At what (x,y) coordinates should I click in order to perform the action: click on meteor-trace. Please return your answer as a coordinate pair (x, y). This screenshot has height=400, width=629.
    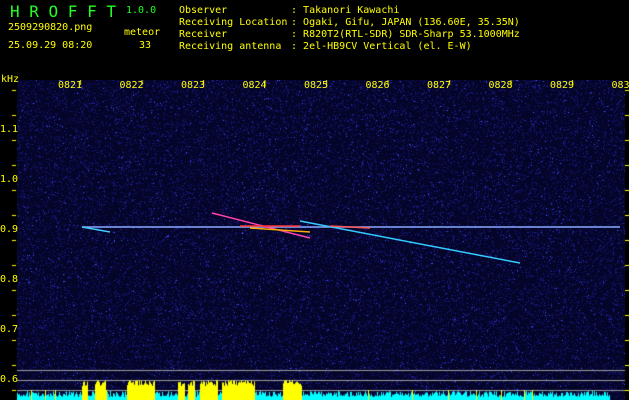
    Looking at the image, I should click on (280, 230).